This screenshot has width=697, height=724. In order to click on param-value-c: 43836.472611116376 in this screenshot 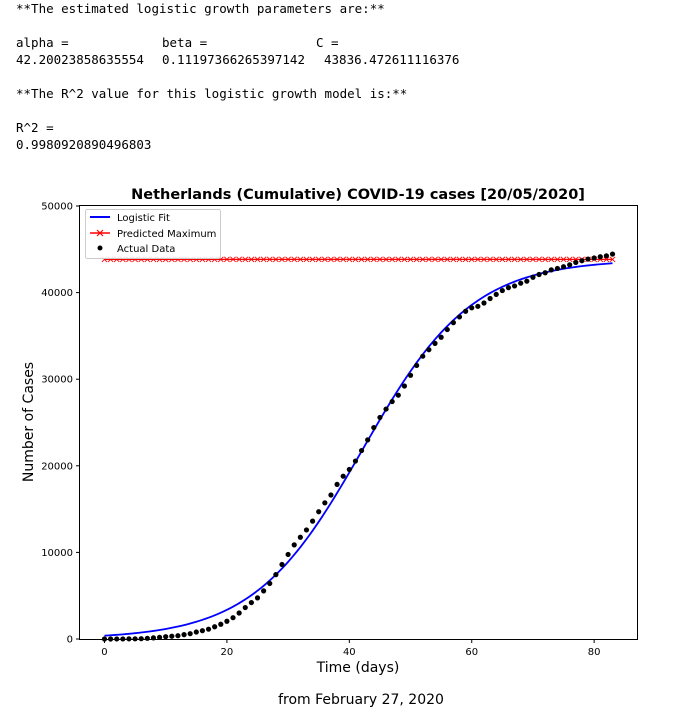, I will do `click(392, 59)`.